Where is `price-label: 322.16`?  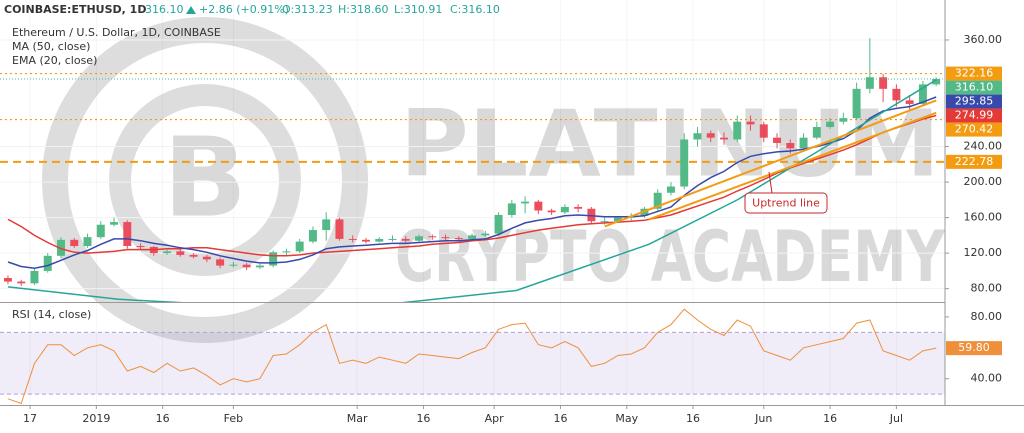 price-label: 322.16 is located at coordinates (974, 73).